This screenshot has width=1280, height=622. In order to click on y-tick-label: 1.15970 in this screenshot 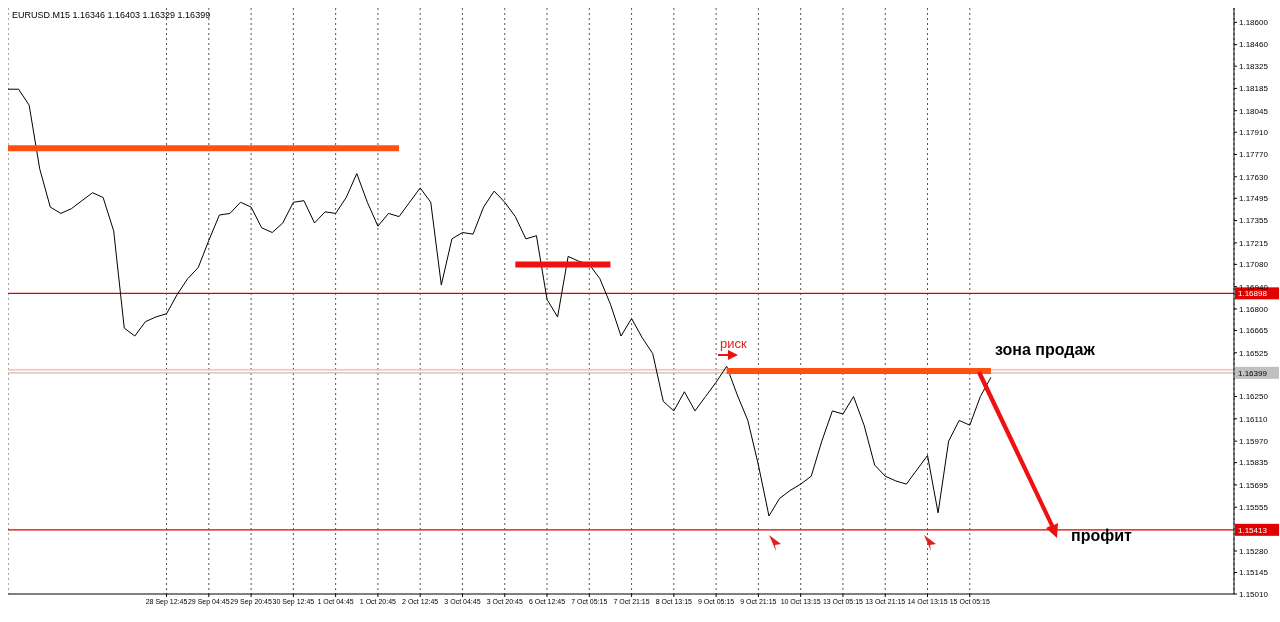, I will do `click(1254, 441)`.